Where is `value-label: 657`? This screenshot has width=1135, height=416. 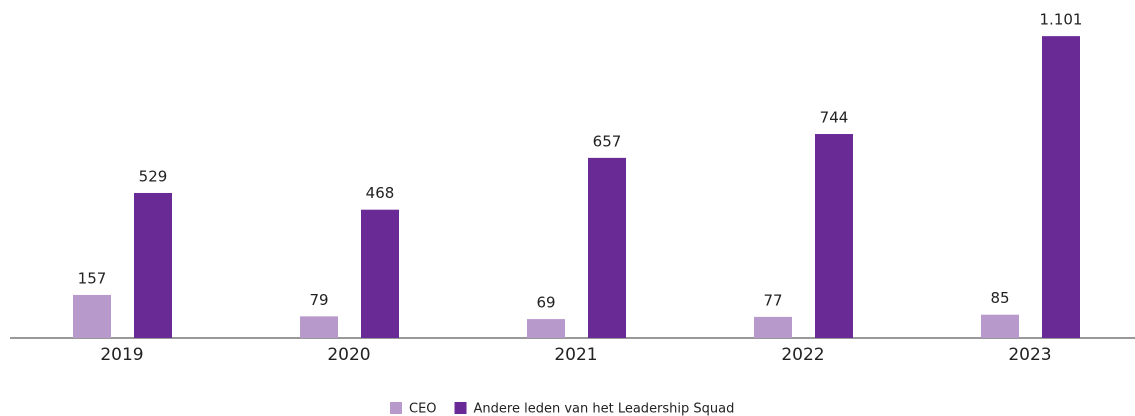 value-label: 657 is located at coordinates (607, 141).